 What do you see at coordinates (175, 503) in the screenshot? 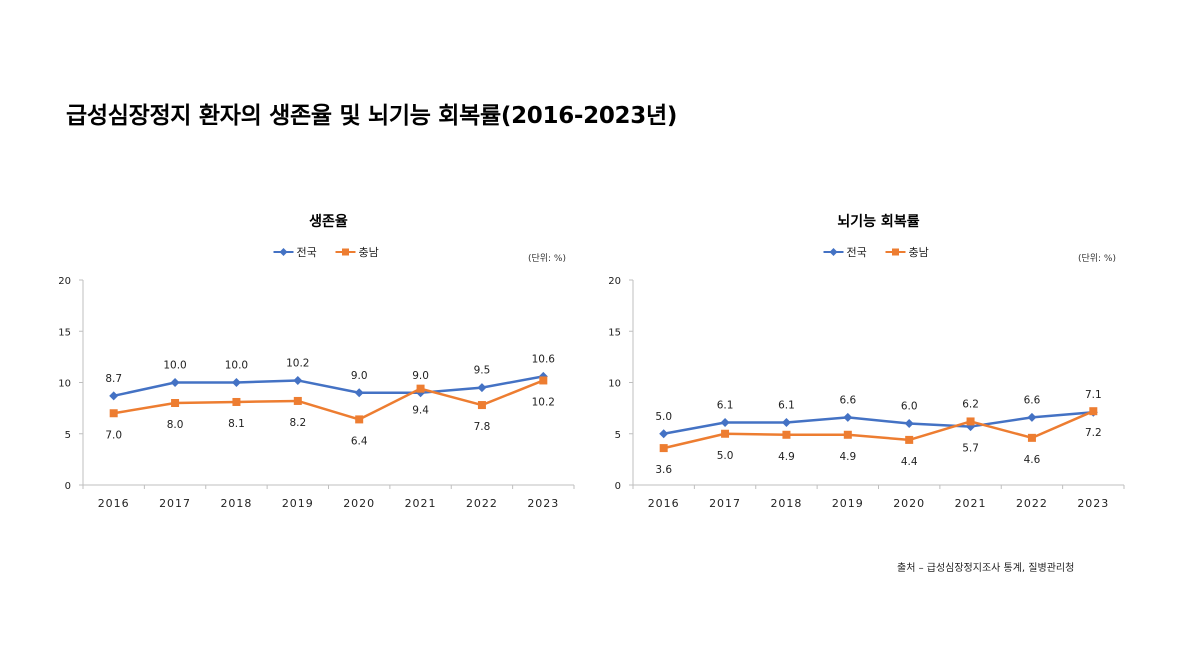
I see `x-tick-label: 2017` at bounding box center [175, 503].